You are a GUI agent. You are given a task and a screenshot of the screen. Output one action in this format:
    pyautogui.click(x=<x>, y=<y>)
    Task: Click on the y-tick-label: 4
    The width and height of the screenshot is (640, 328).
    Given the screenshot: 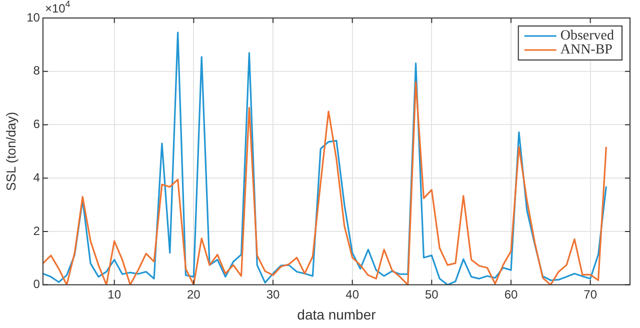 What is the action you would take?
    pyautogui.click(x=36, y=177)
    